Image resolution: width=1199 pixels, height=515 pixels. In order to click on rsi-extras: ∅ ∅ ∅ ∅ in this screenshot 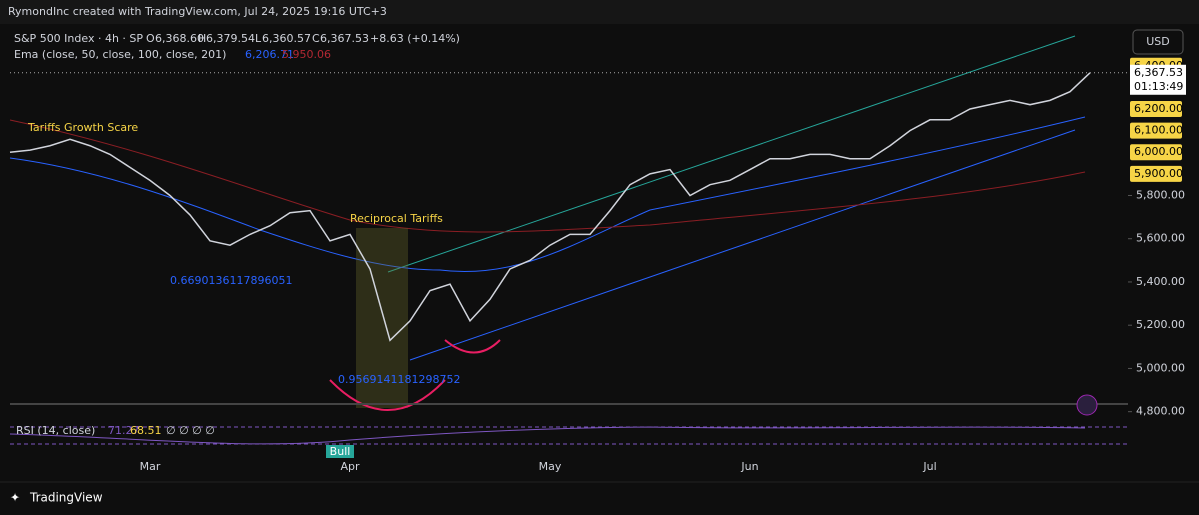, I will do `click(190, 430)`.